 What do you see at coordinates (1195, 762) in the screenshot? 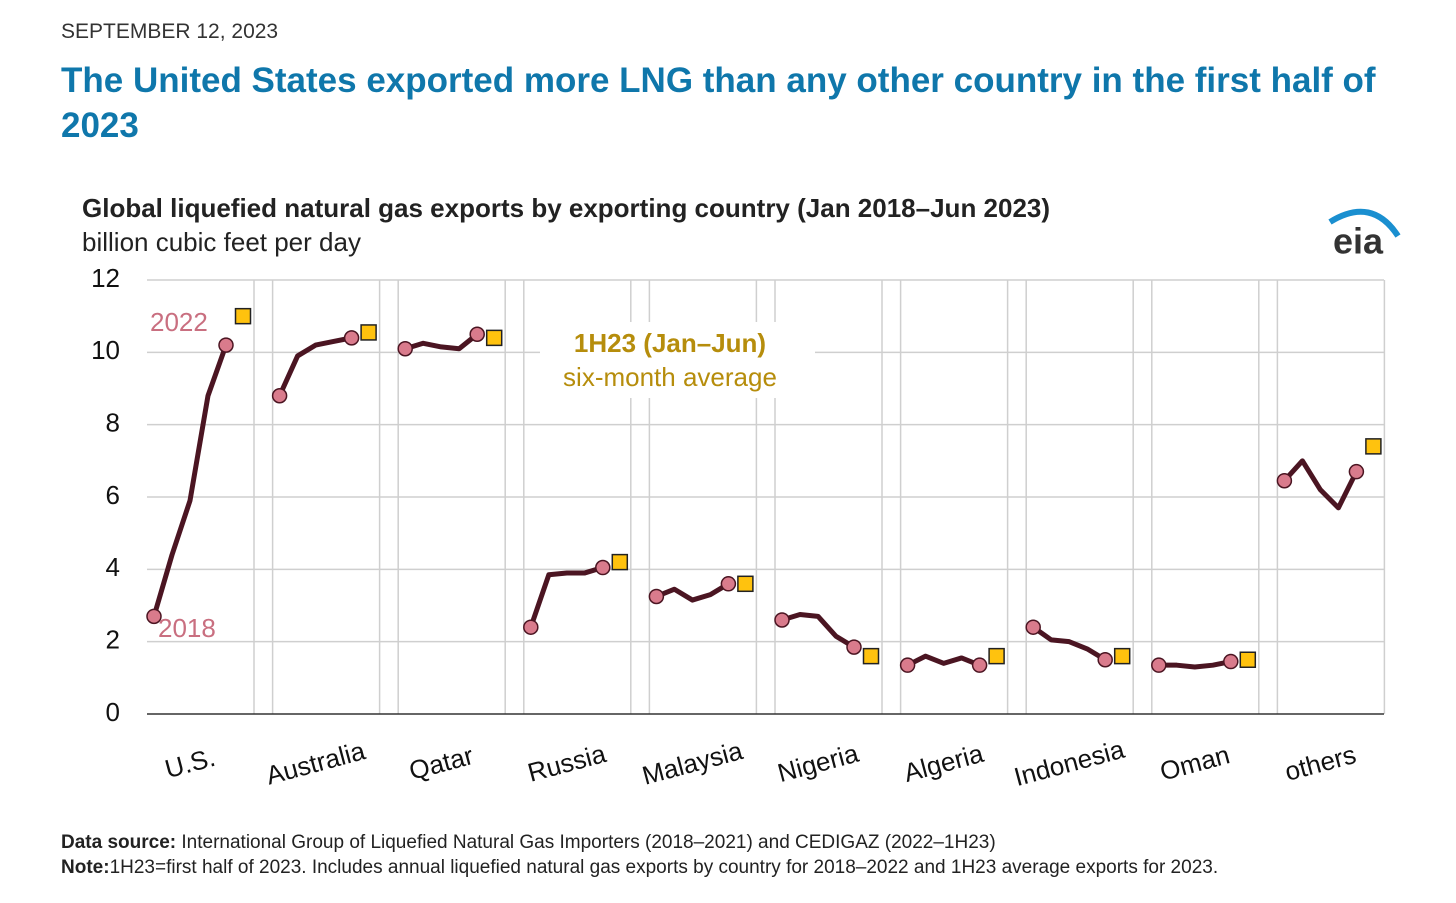
I see `x-tick-label: Oman` at bounding box center [1195, 762].